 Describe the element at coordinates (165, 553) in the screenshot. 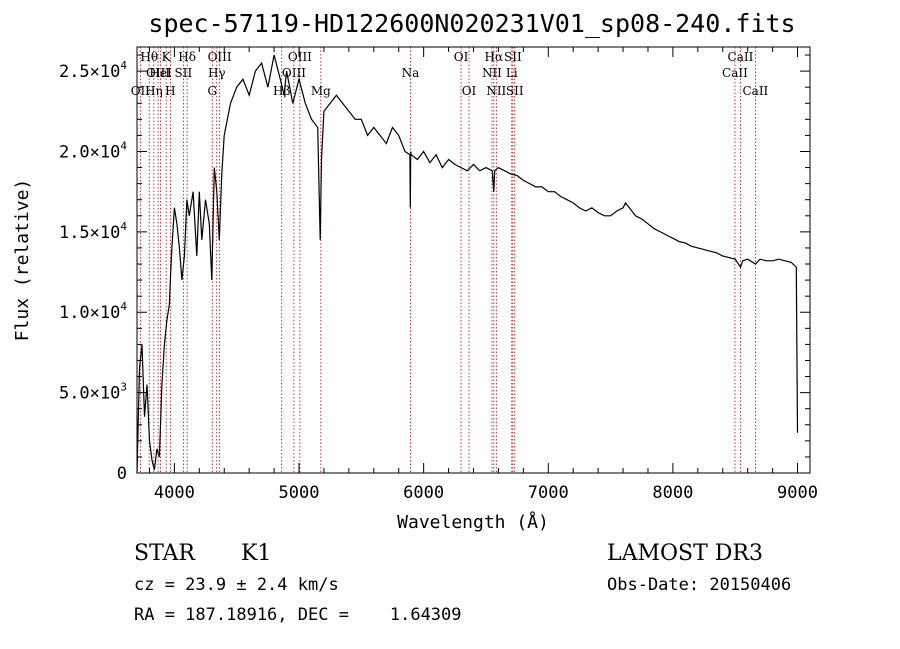

I see `object-class: STAR` at that location.